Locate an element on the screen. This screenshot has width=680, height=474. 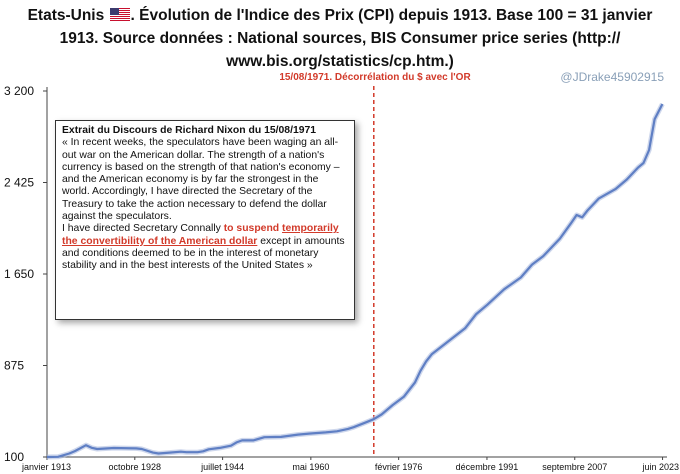
x-tick-label: février 1976 is located at coordinates (399, 467).